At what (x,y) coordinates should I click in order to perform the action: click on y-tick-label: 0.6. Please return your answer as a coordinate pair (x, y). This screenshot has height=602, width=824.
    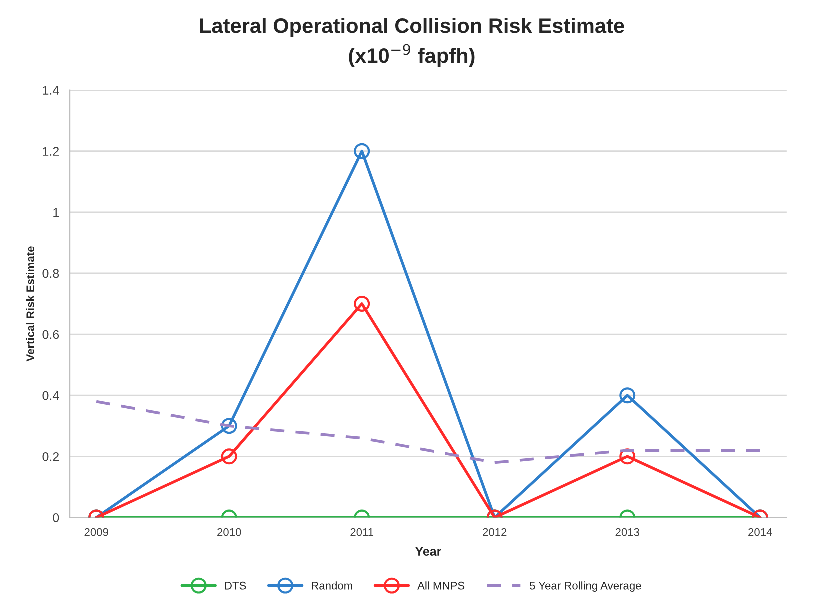
    Looking at the image, I should click on (51, 335).